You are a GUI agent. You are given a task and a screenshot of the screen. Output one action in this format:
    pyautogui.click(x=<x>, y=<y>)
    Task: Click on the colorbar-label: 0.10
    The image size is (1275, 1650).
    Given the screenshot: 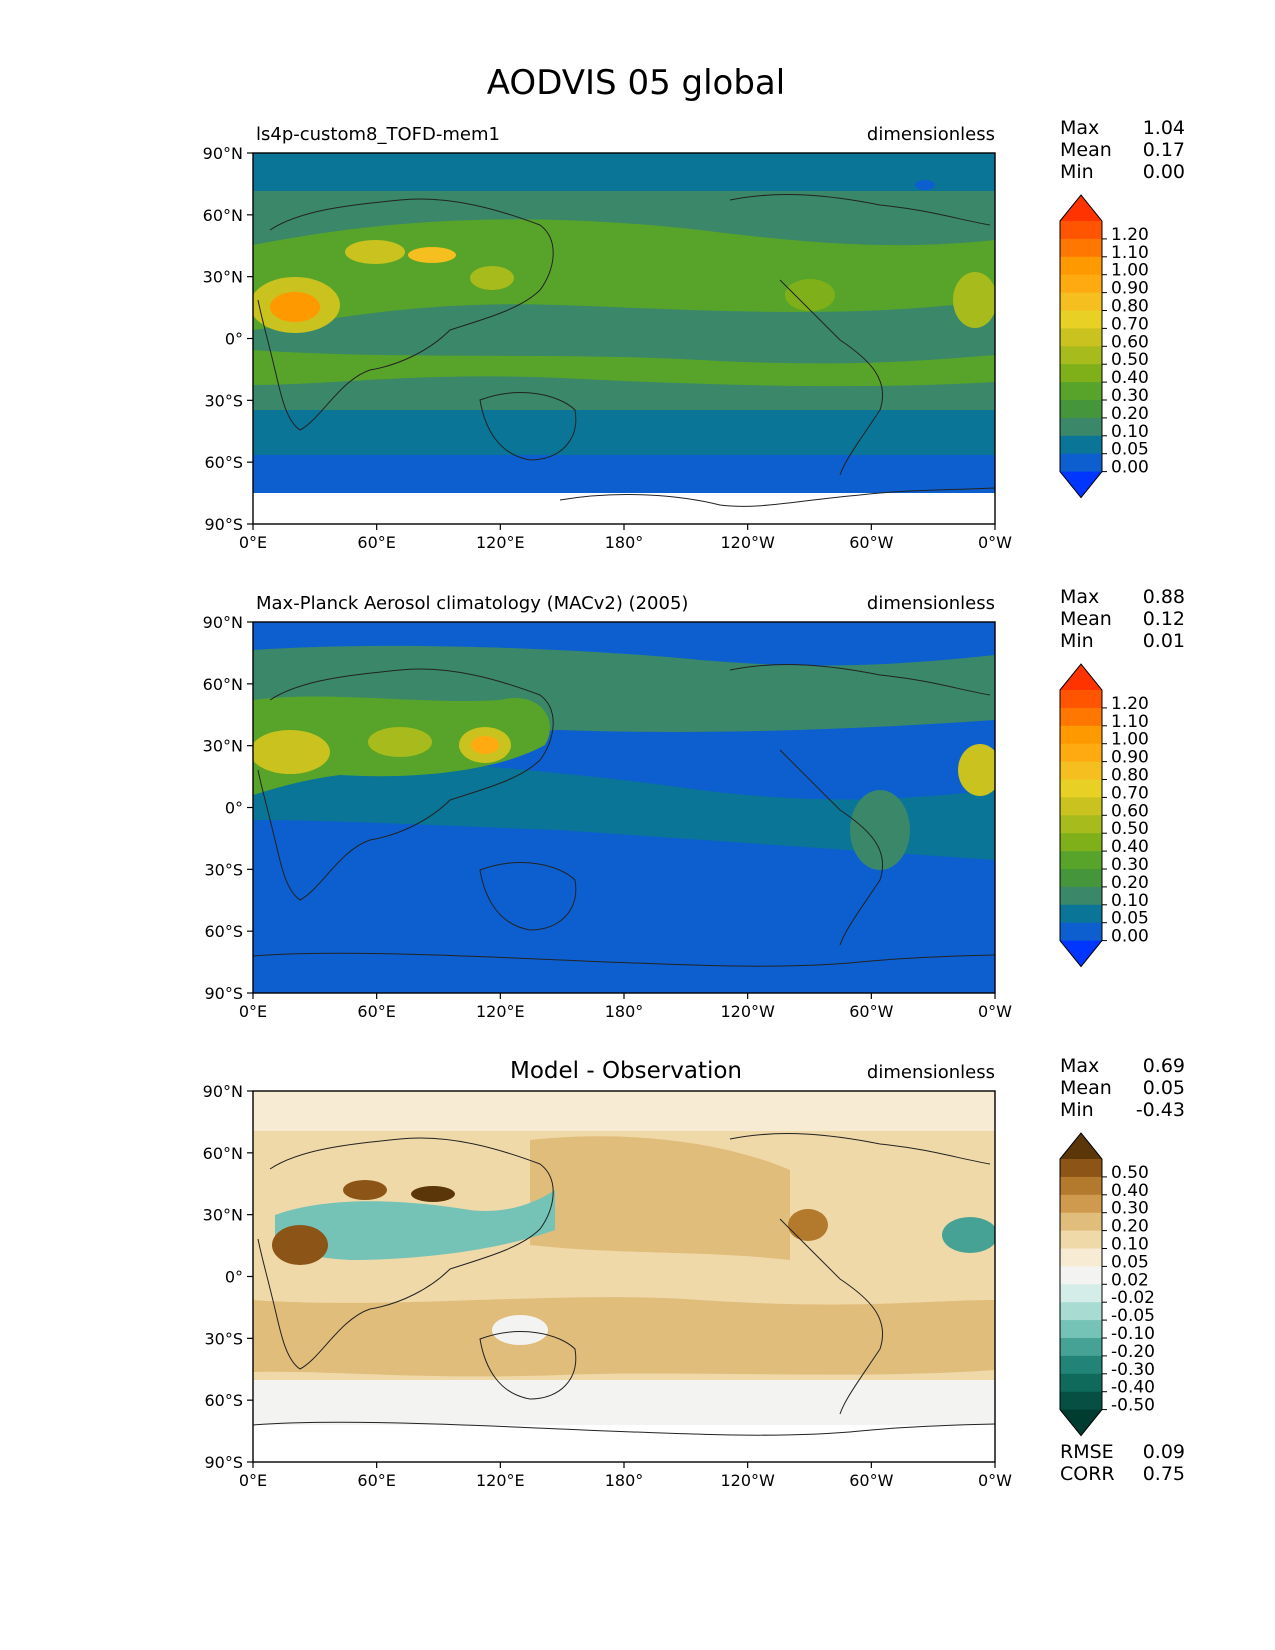 What is the action you would take?
    pyautogui.click(x=1130, y=432)
    